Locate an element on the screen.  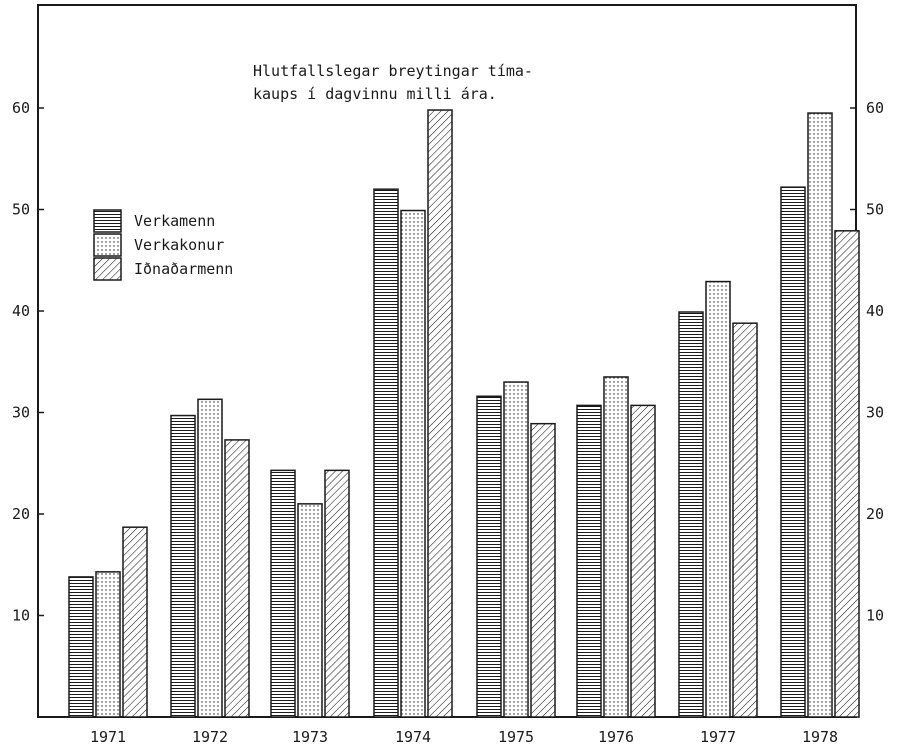
bar-dots-1972 is located at coordinates (210, 558).